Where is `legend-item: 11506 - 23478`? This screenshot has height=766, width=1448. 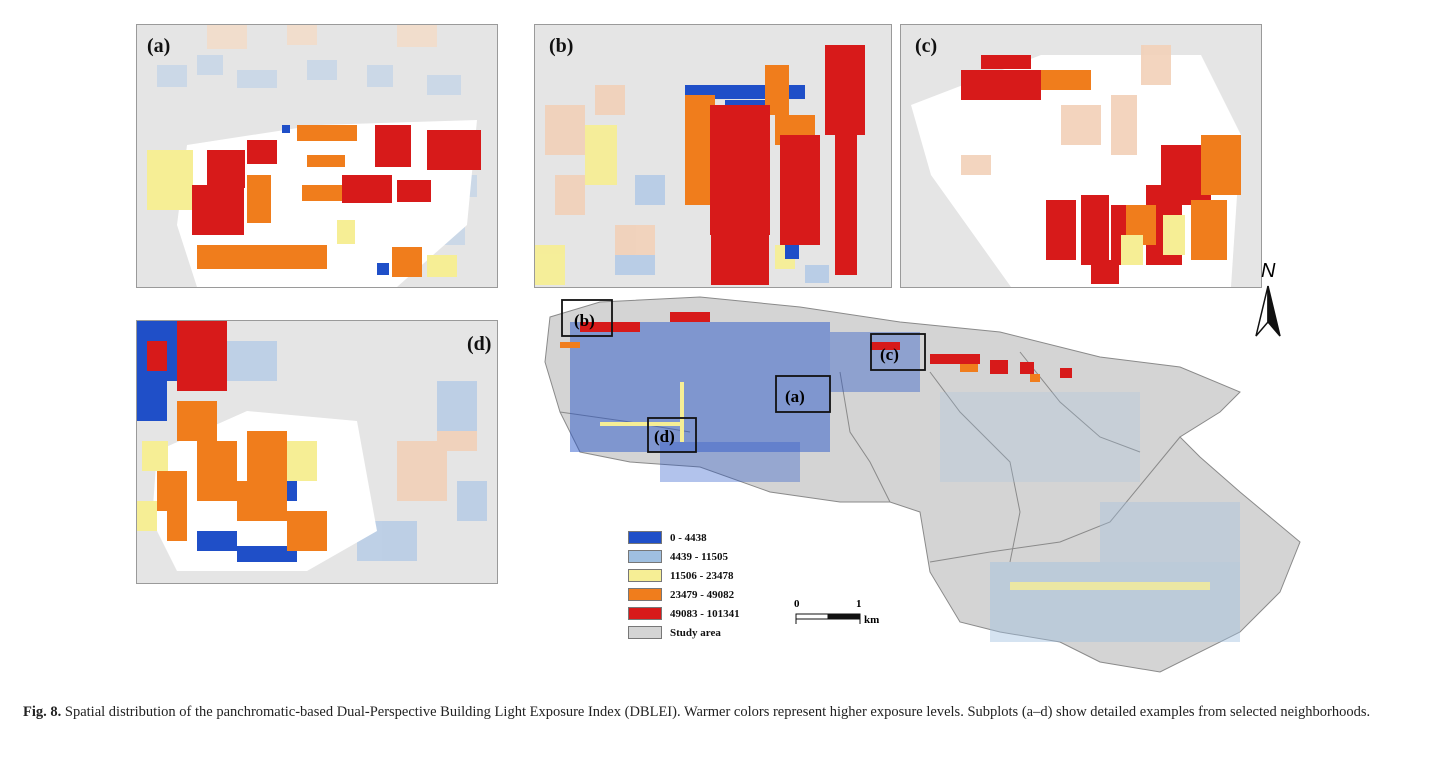
legend-item: 11506 - 23478 is located at coordinates (684, 575).